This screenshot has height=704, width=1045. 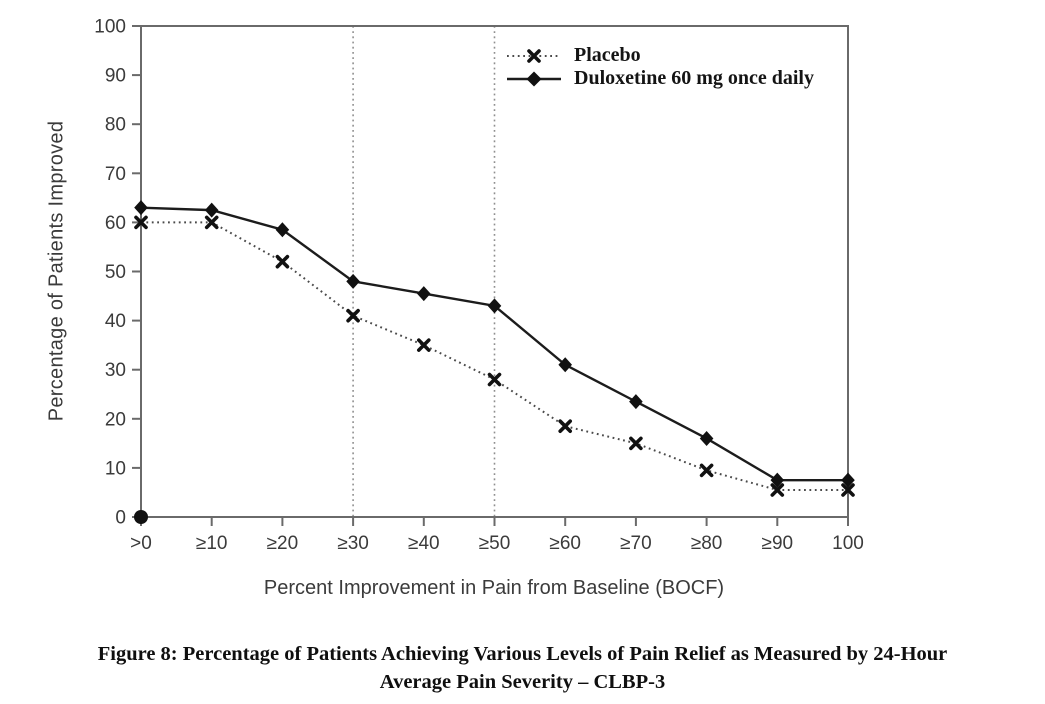 I want to click on origin-dot, so click(x=141, y=517).